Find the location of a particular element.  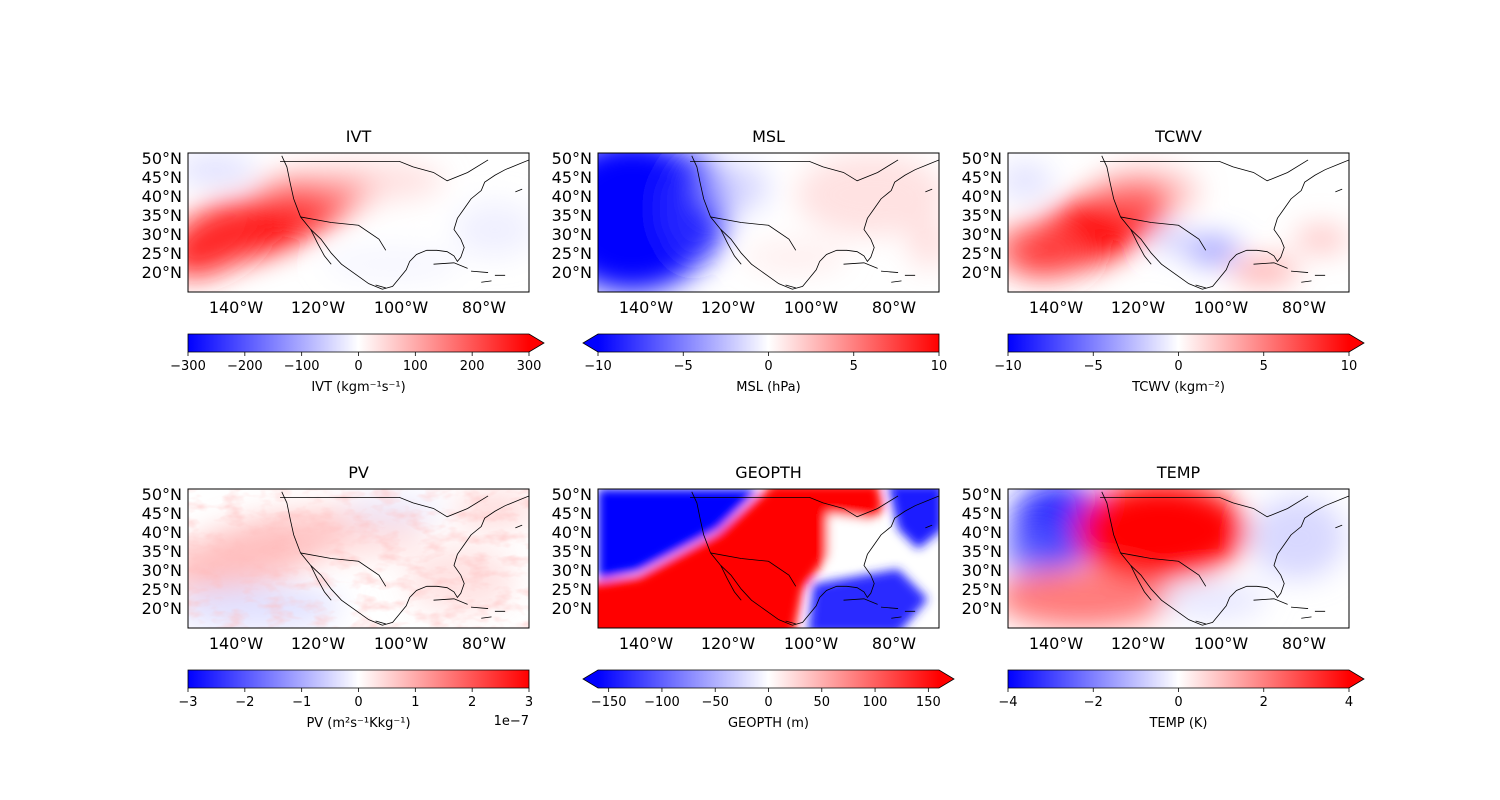

colorbar: −4 −2 0 2 4 TEMP (K) is located at coordinates (1181, 700).